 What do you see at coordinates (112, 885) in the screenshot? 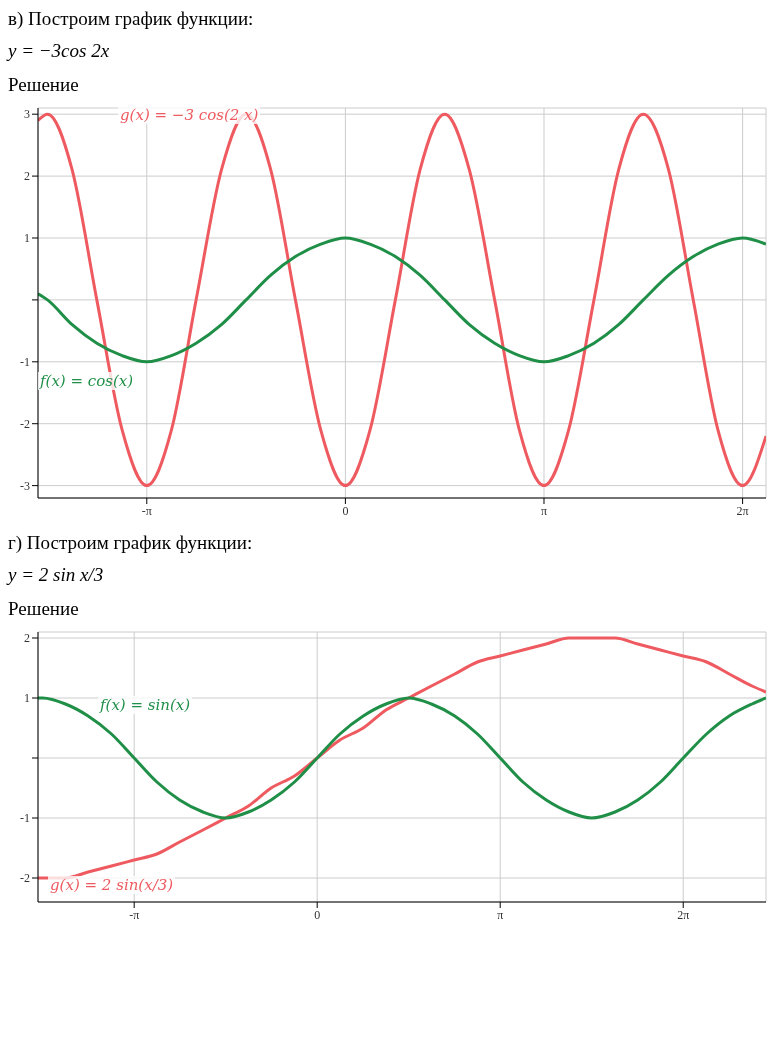
I see `series-label: g(x) = 2 sin(x/3)` at bounding box center [112, 885].